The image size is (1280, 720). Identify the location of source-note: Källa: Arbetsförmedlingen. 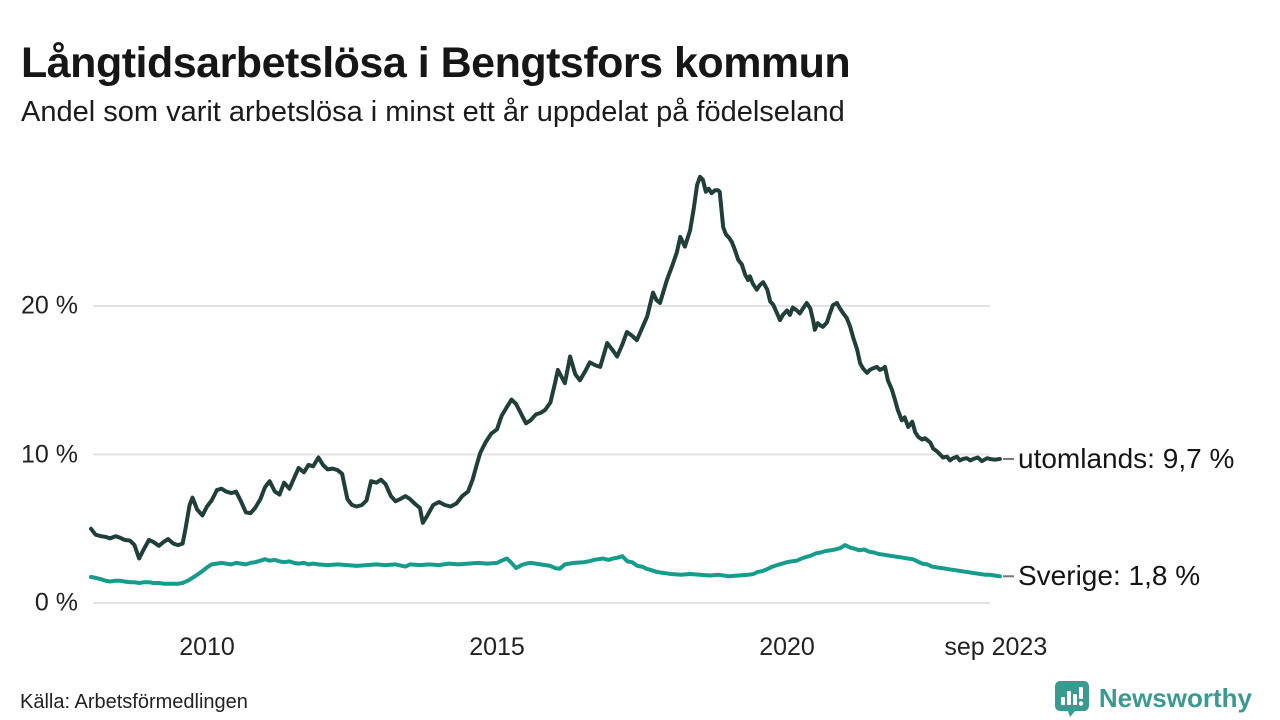
(134, 702).